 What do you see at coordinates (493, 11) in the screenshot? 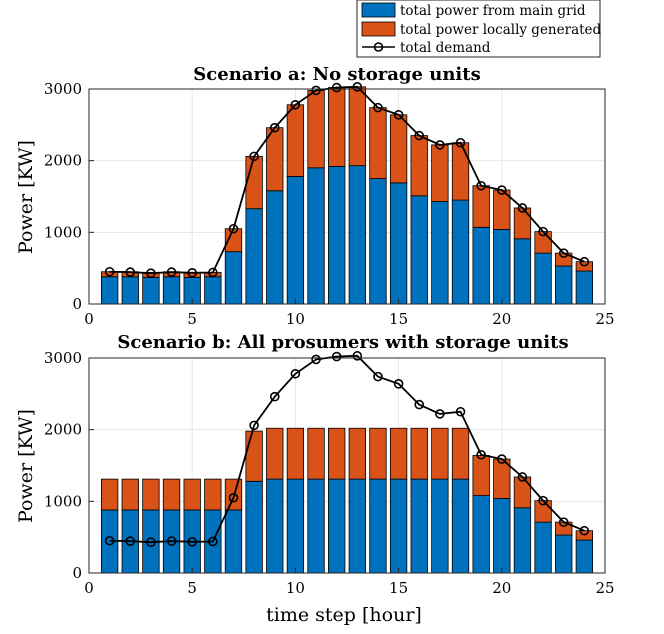
I see `legend-label-grid: total power from main grid` at bounding box center [493, 11].